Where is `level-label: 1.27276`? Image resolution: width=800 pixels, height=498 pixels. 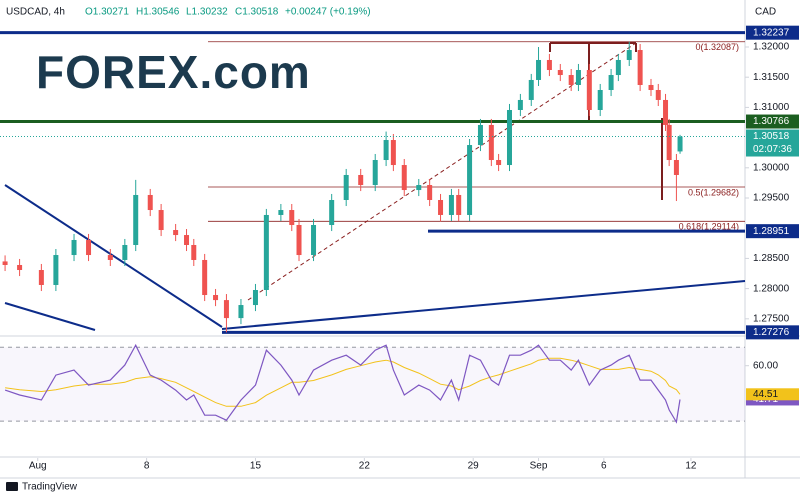
level-label: 1.27276 is located at coordinates (771, 332).